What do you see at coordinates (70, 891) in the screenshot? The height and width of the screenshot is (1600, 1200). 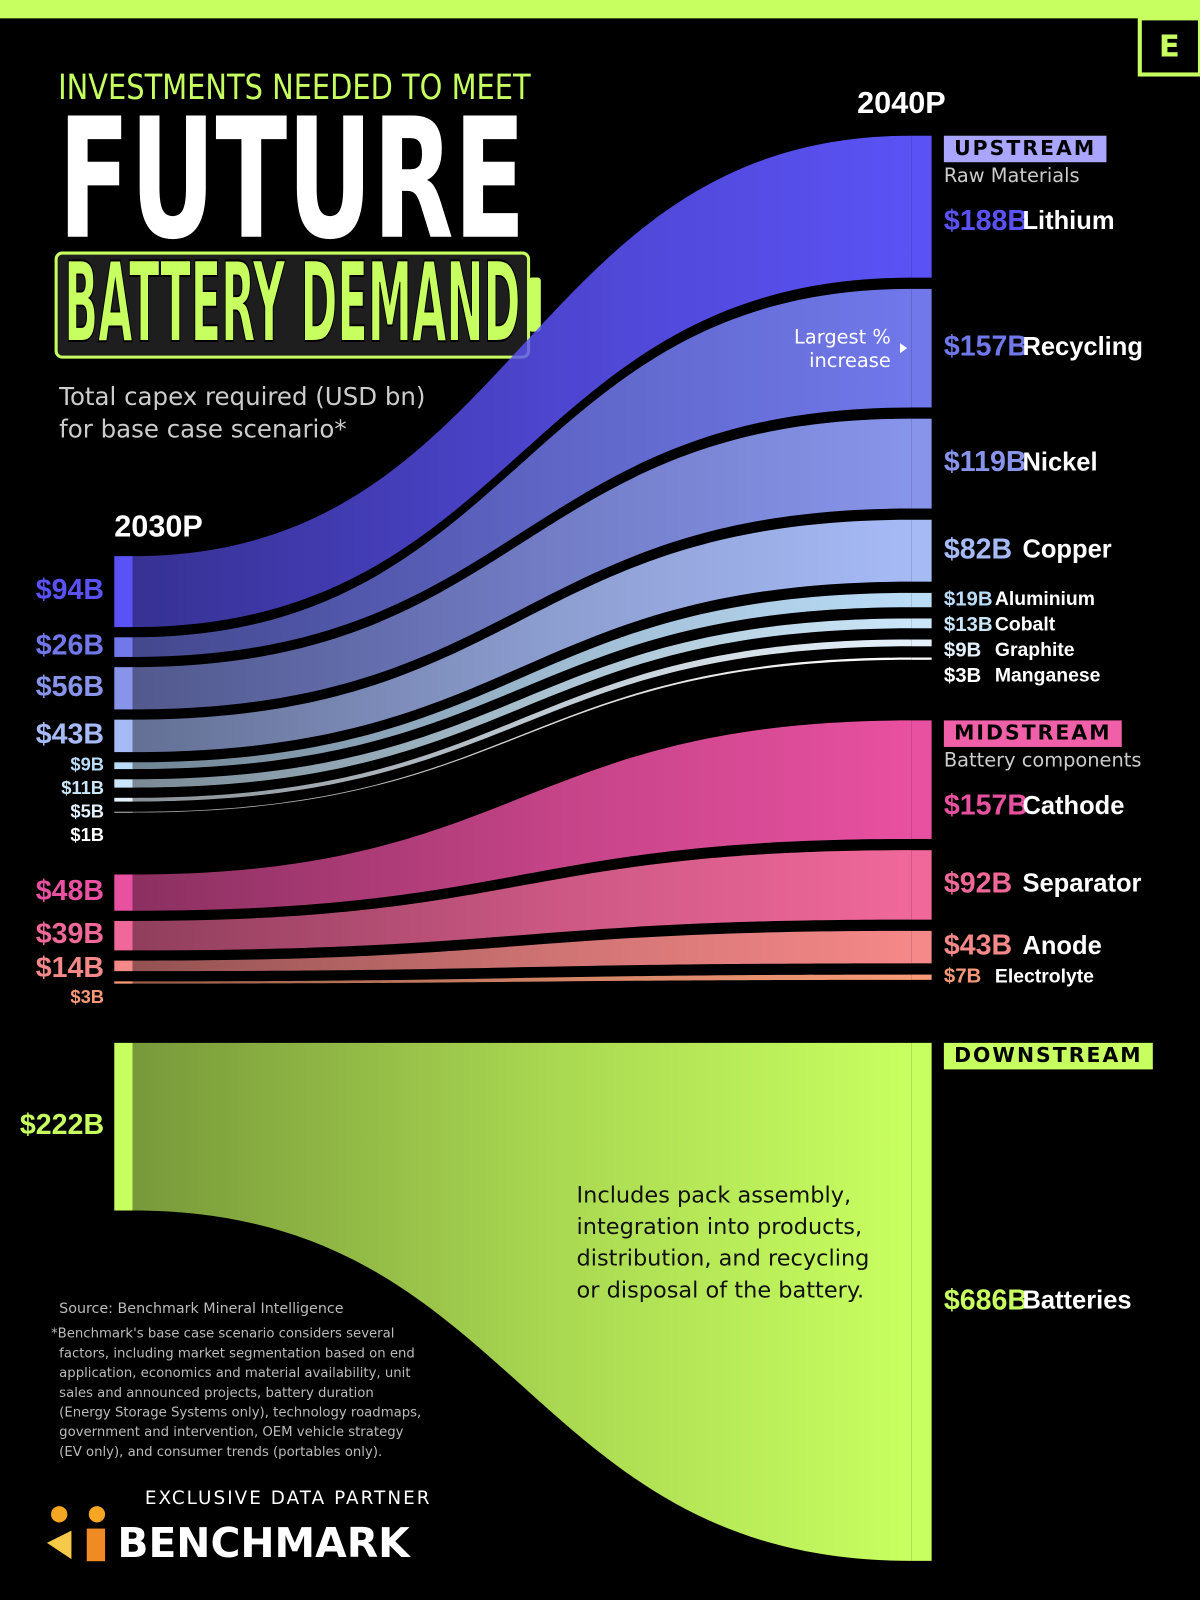 I see `start-value-label: $48B` at bounding box center [70, 891].